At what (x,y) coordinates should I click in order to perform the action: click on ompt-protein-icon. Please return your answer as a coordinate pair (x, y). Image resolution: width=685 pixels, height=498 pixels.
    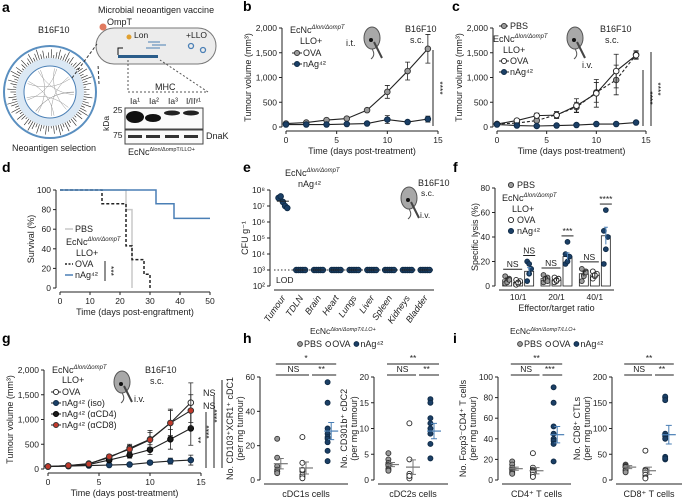
    Looking at the image, I should click on (103, 27).